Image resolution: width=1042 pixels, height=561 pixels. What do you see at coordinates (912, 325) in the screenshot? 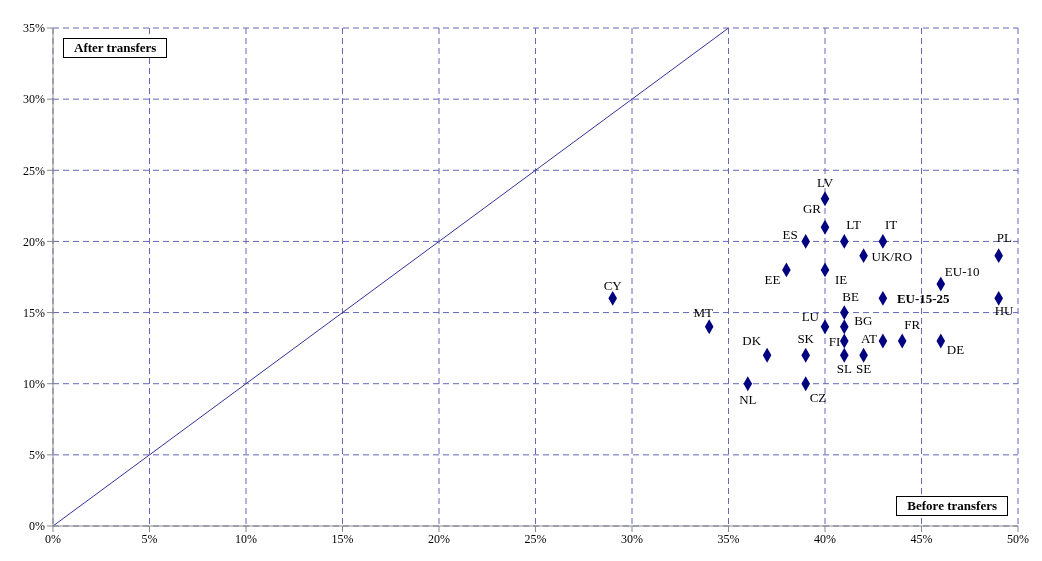
I see `annotation: FR` at bounding box center [912, 325].